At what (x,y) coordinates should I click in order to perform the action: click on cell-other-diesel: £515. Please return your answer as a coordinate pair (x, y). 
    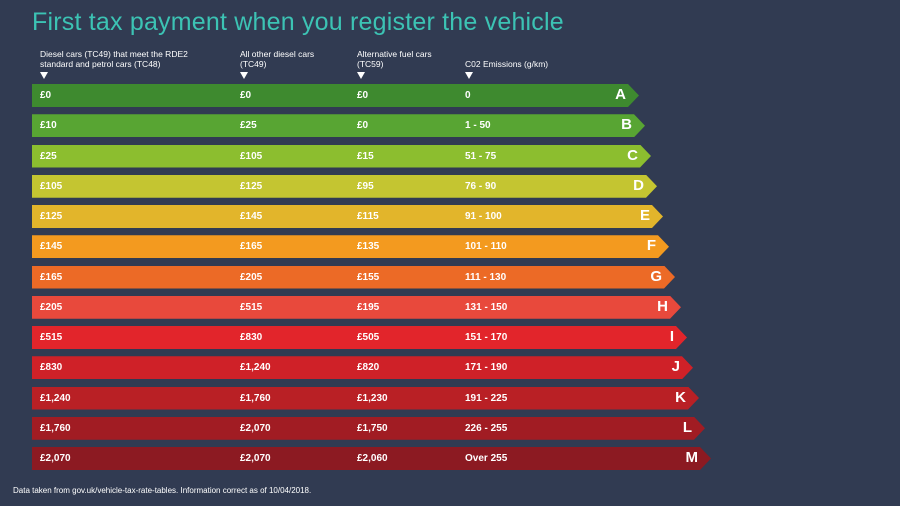
    Looking at the image, I should click on (251, 307).